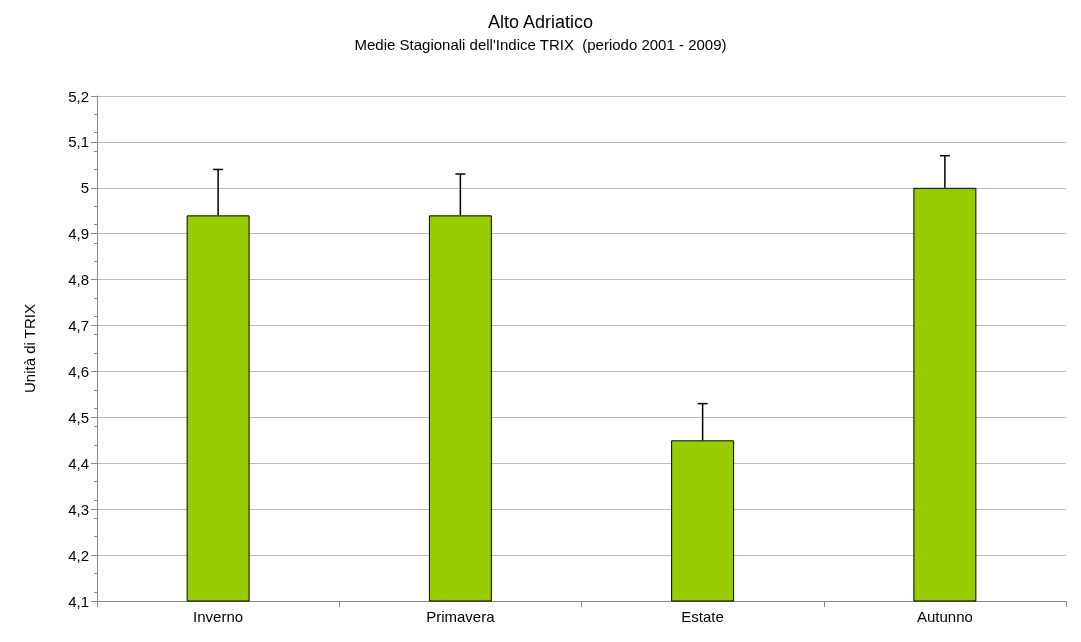 This screenshot has height=642, width=1081. Describe the element at coordinates (540, 44) in the screenshot. I see `chart-subtitle: Medie Stagionali dell'Indice TRIX (periodo 2001 - 2009)` at that location.